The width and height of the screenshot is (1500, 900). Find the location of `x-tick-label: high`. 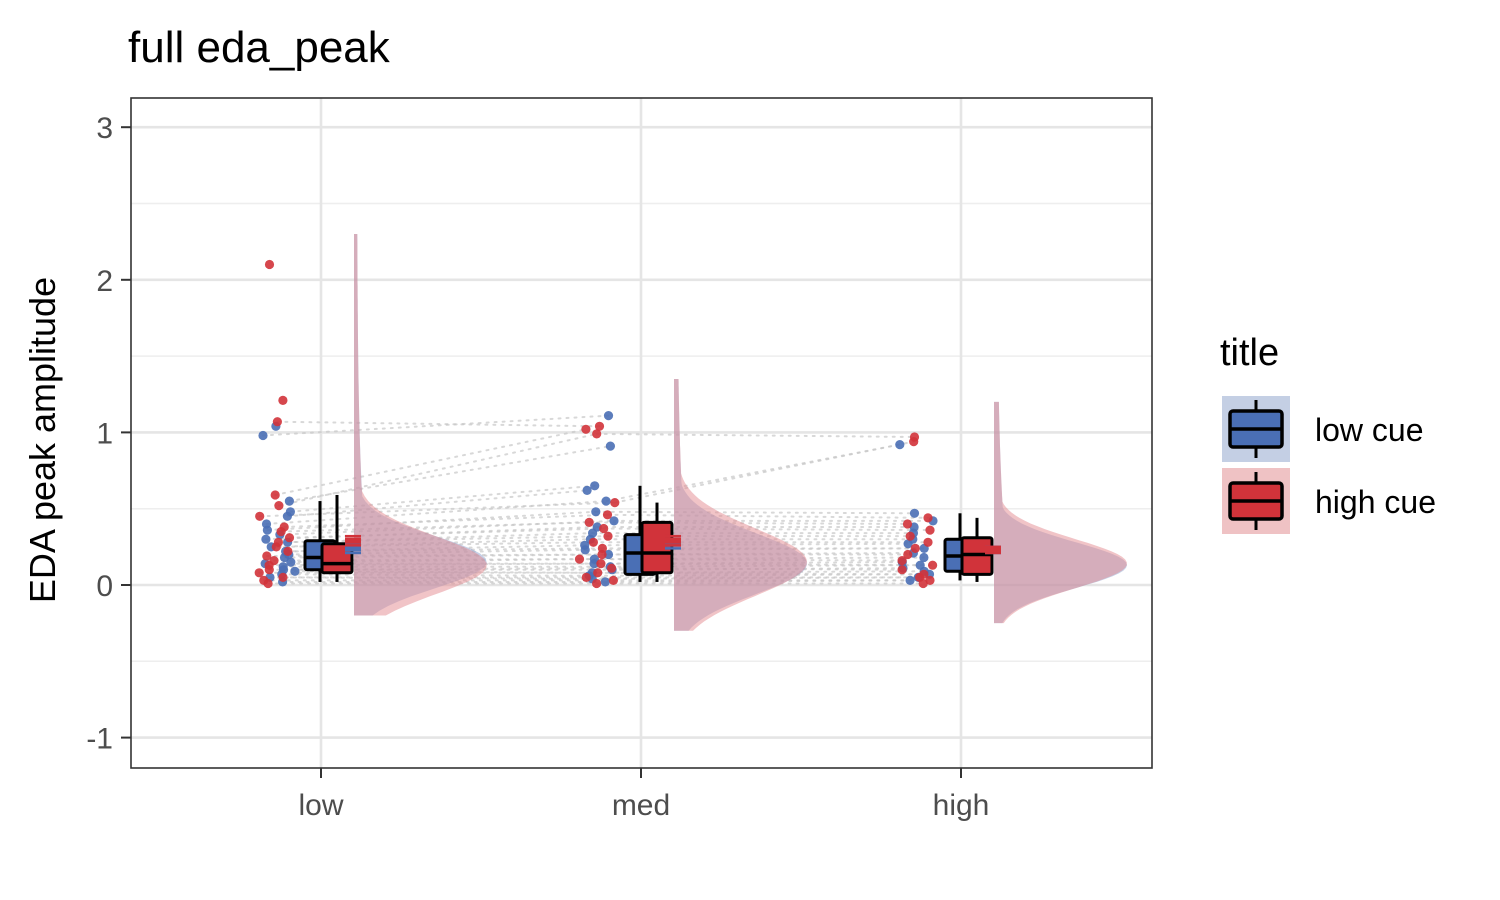

x-tick-label: high is located at coordinates (961, 805).